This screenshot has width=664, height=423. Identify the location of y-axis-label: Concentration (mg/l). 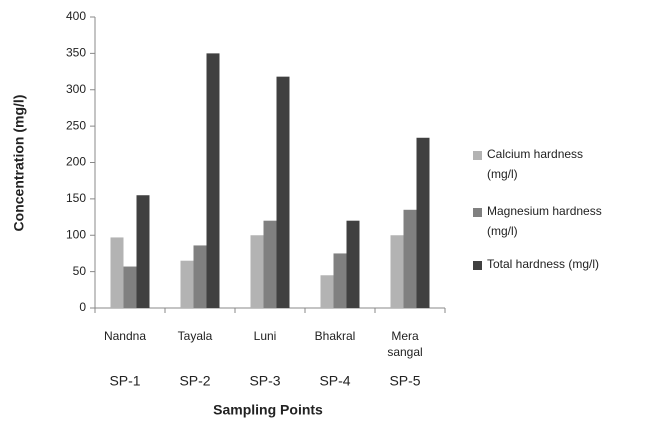
(19, 163).